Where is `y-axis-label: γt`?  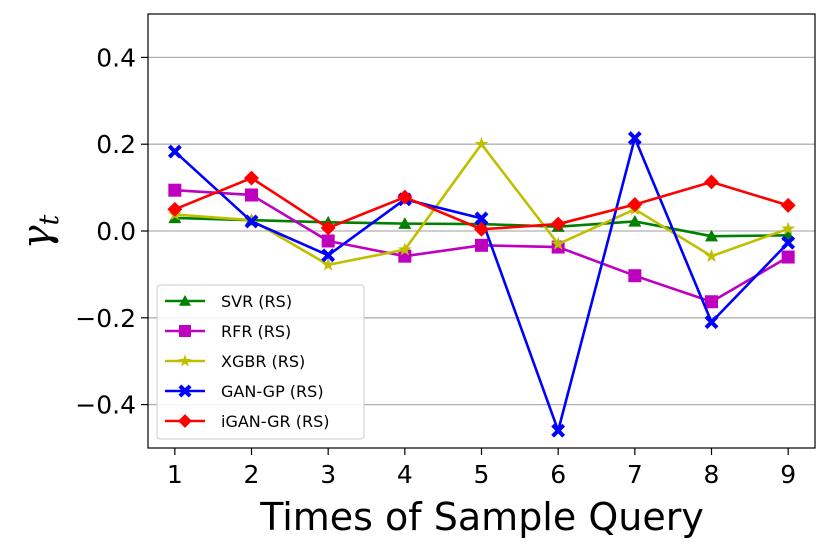
y-axis-label: γt is located at coordinates (39, 231).